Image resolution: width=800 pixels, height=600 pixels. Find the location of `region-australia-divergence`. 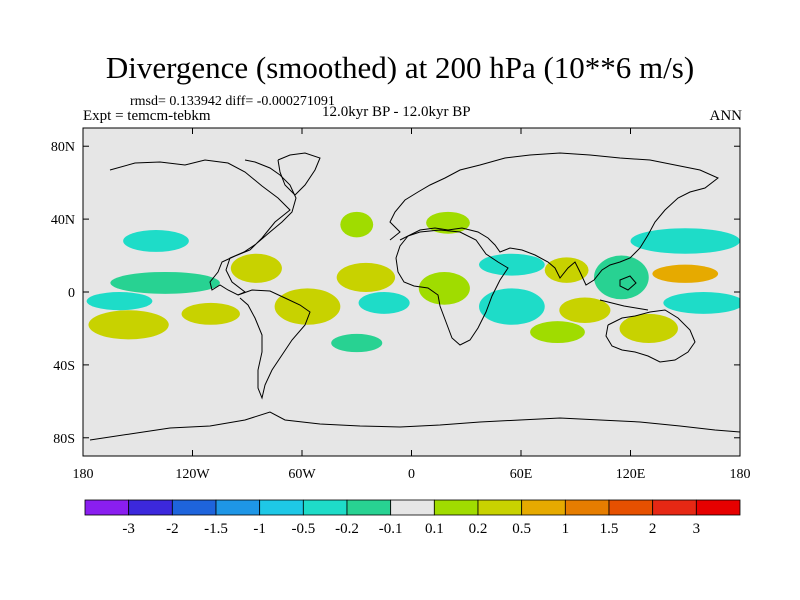

region-australia-divergence is located at coordinates (648, 328).